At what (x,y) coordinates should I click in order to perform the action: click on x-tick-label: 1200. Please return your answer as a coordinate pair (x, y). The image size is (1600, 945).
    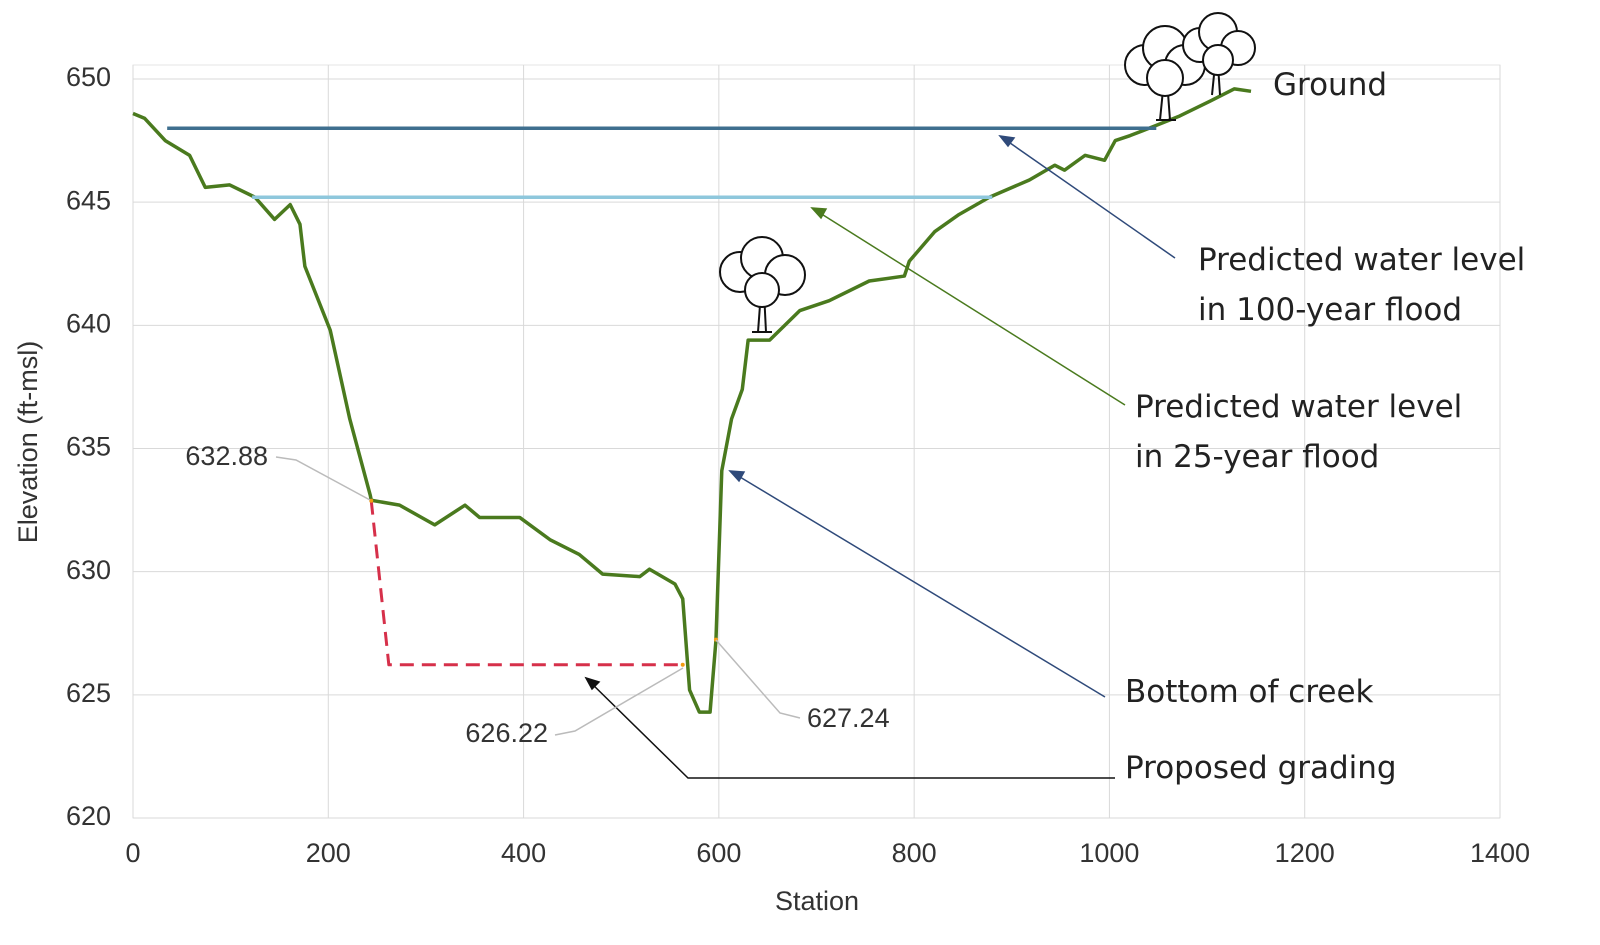
    Looking at the image, I should click on (1305, 853).